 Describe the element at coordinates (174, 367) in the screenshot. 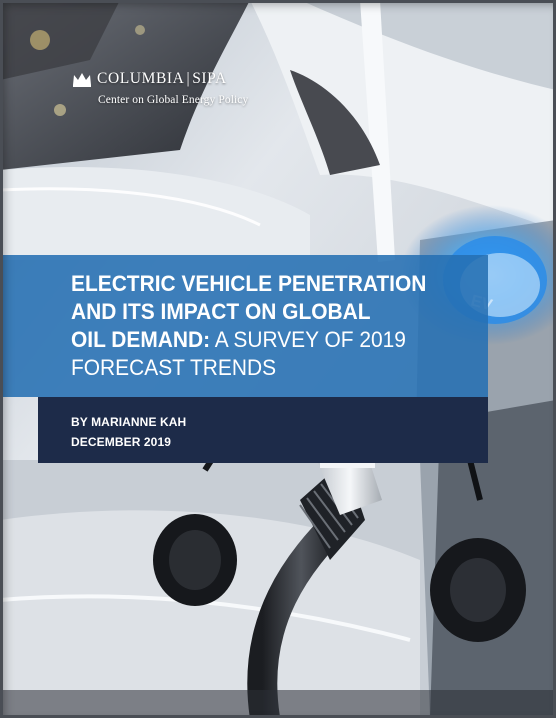

I see `title-line-4: FORECAST TRENDS` at that location.